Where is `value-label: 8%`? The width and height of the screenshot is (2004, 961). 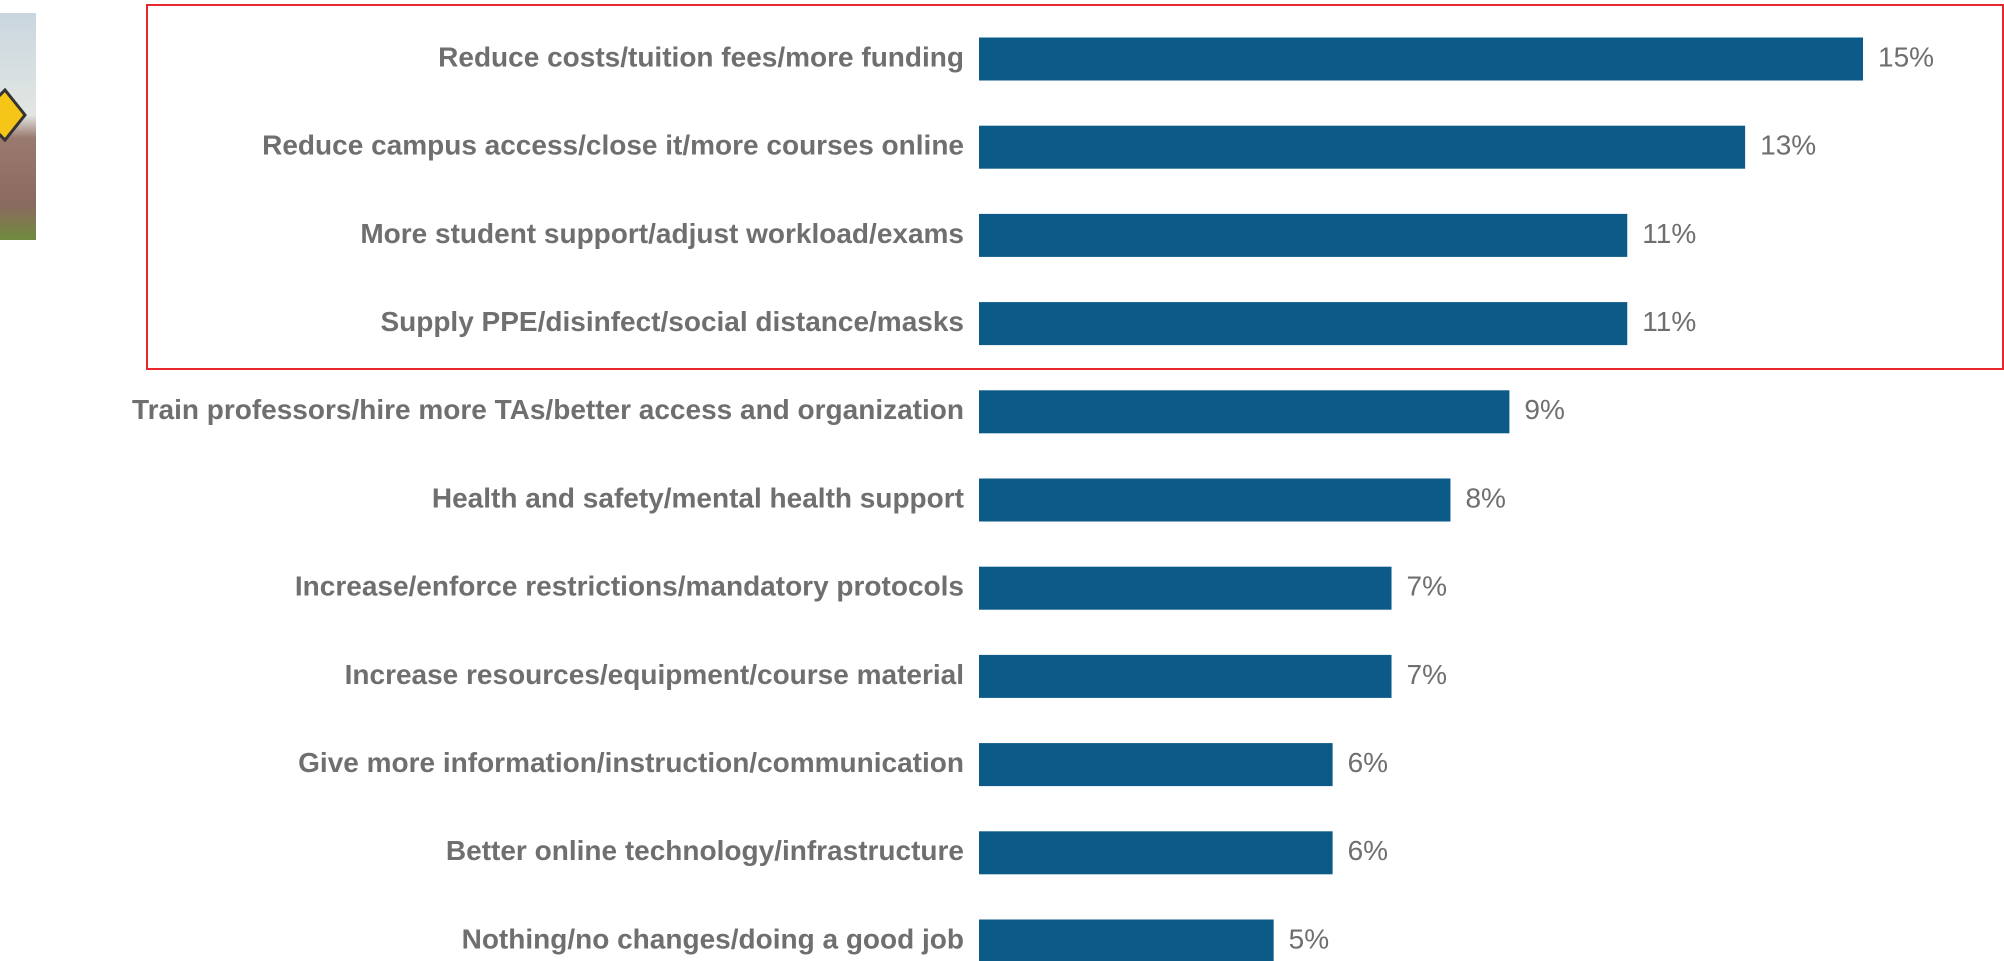 value-label: 8% is located at coordinates (1485, 497).